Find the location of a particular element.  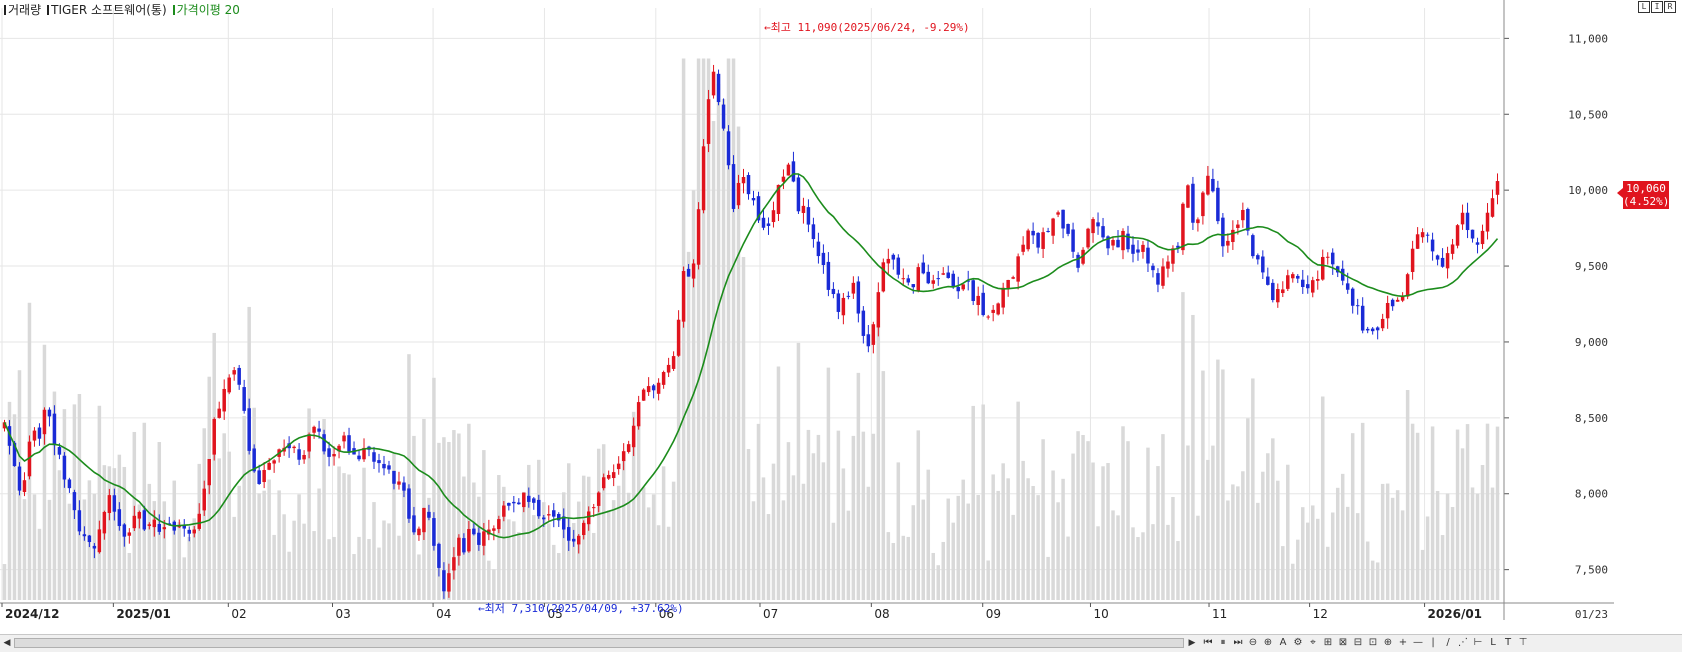

inverse-scale-icon: I is located at coordinates (1657, 7).